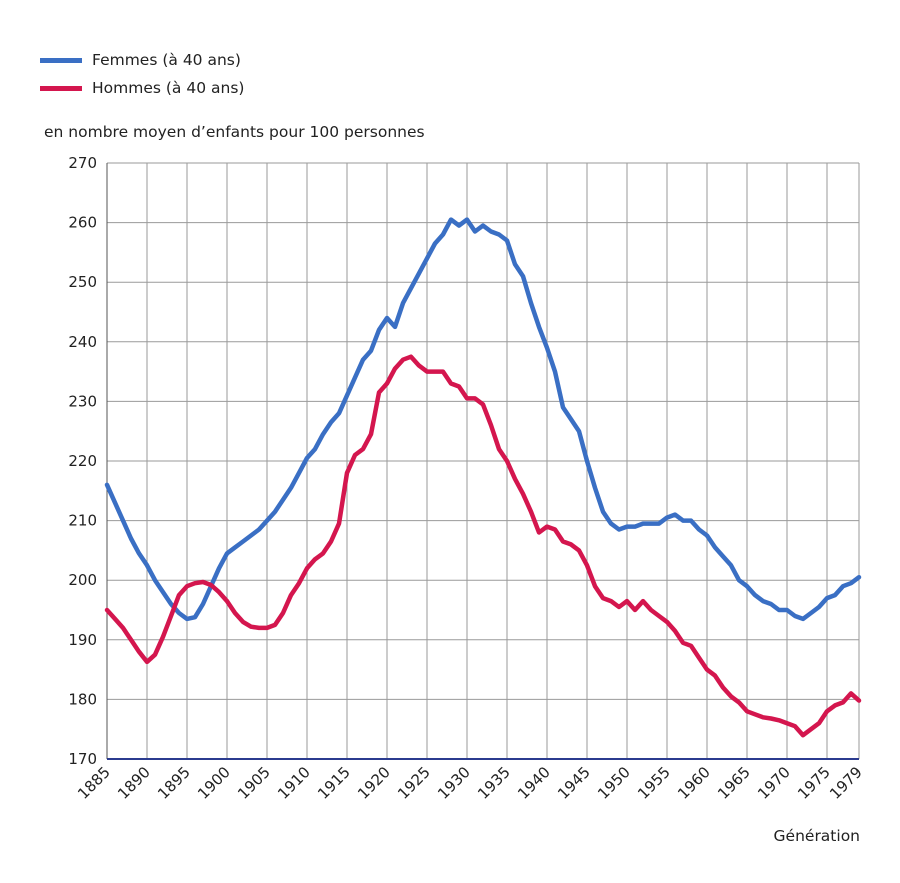 Image resolution: width=900 pixels, height=883 pixels. What do you see at coordinates (82, 580) in the screenshot?
I see `y-tick-label-200: 200` at bounding box center [82, 580].